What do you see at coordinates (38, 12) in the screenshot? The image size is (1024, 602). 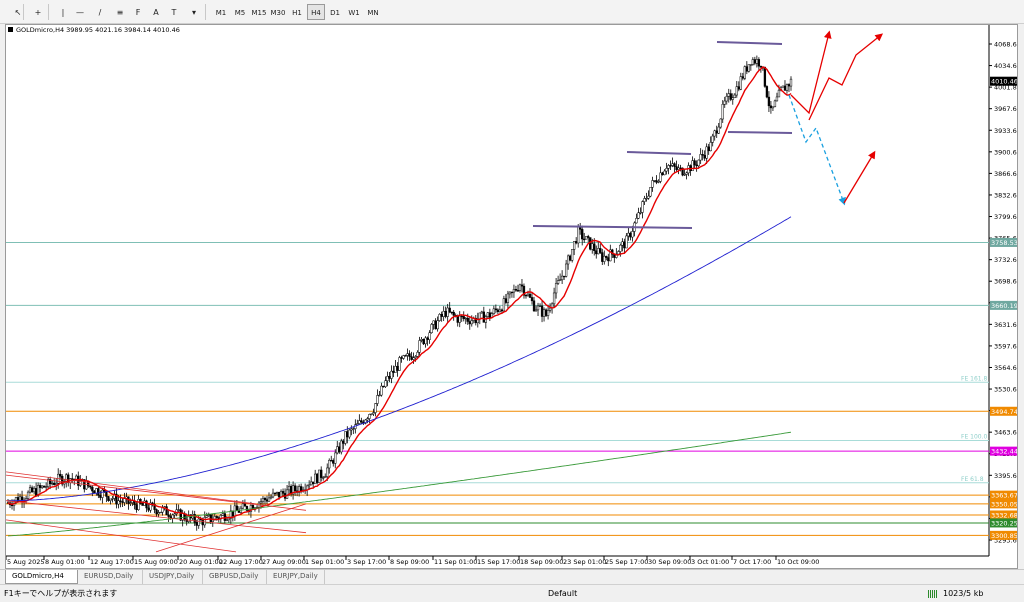 I see `crosshair-icon: +` at bounding box center [38, 12].